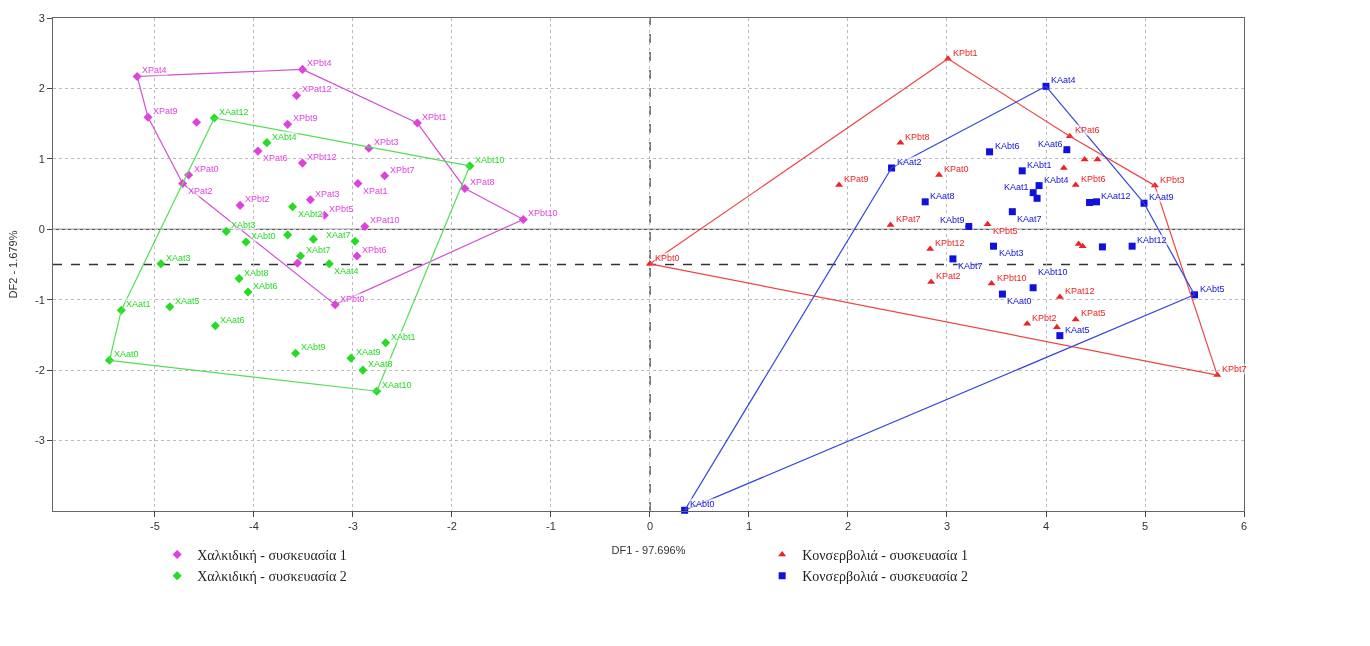 This screenshot has width=1370, height=646. What do you see at coordinates (1093, 179) in the screenshot?
I see `annotation: KPbt6` at bounding box center [1093, 179].